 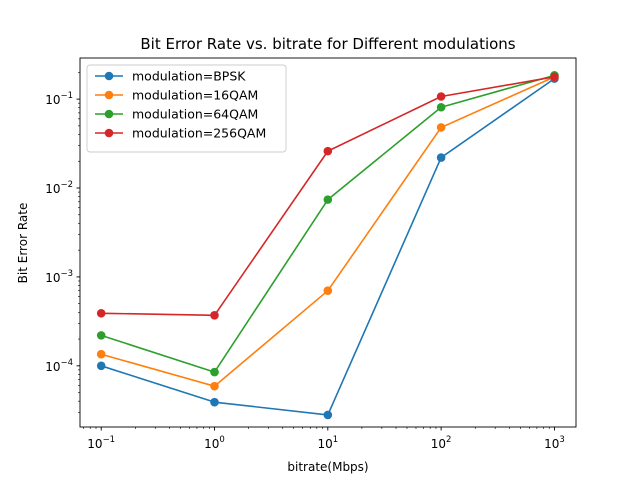 I want to click on legend-label: modulation=BPSK, so click(x=189, y=76).